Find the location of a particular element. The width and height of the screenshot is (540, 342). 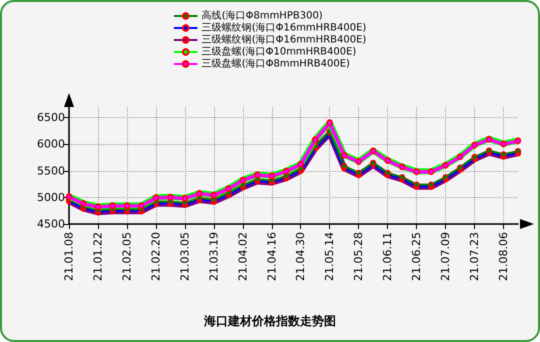

legend-label: 高线(海口Φ8mmHPB300) is located at coordinates (262, 16).